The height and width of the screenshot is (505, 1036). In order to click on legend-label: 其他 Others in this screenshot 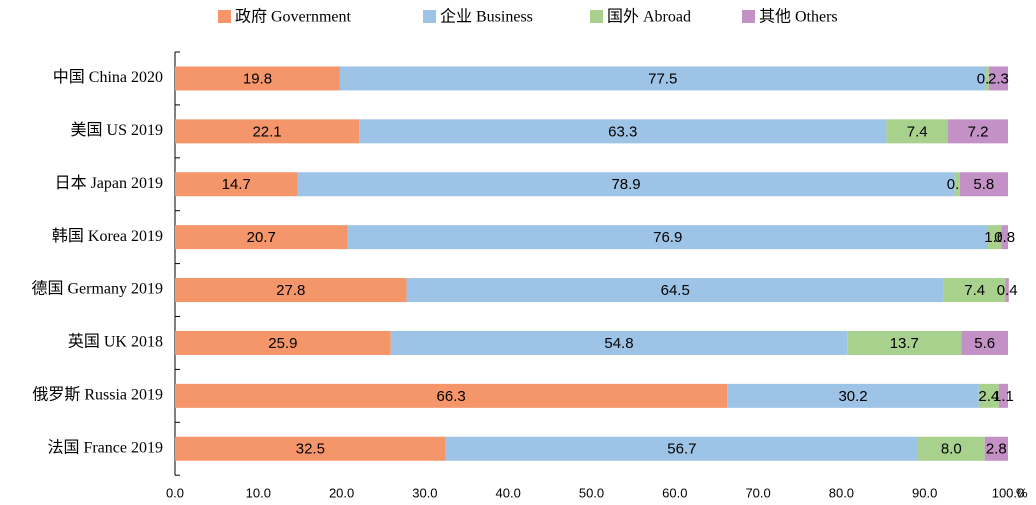, I will do `click(798, 17)`.